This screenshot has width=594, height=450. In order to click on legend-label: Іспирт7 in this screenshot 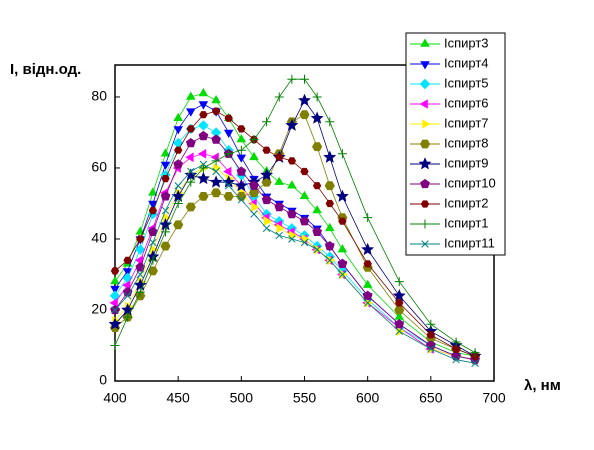, I will do `click(466, 122)`.